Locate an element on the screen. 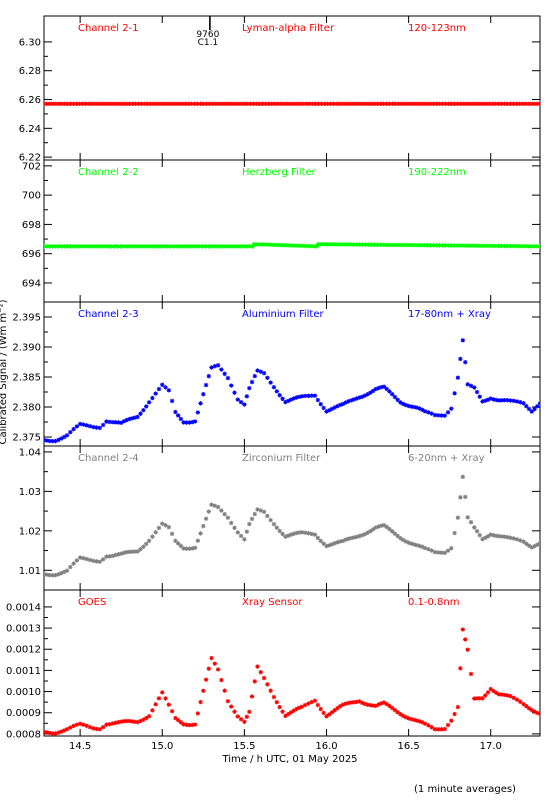 The image size is (550, 800). y-tick-label: 0.0013 is located at coordinates (23, 629).